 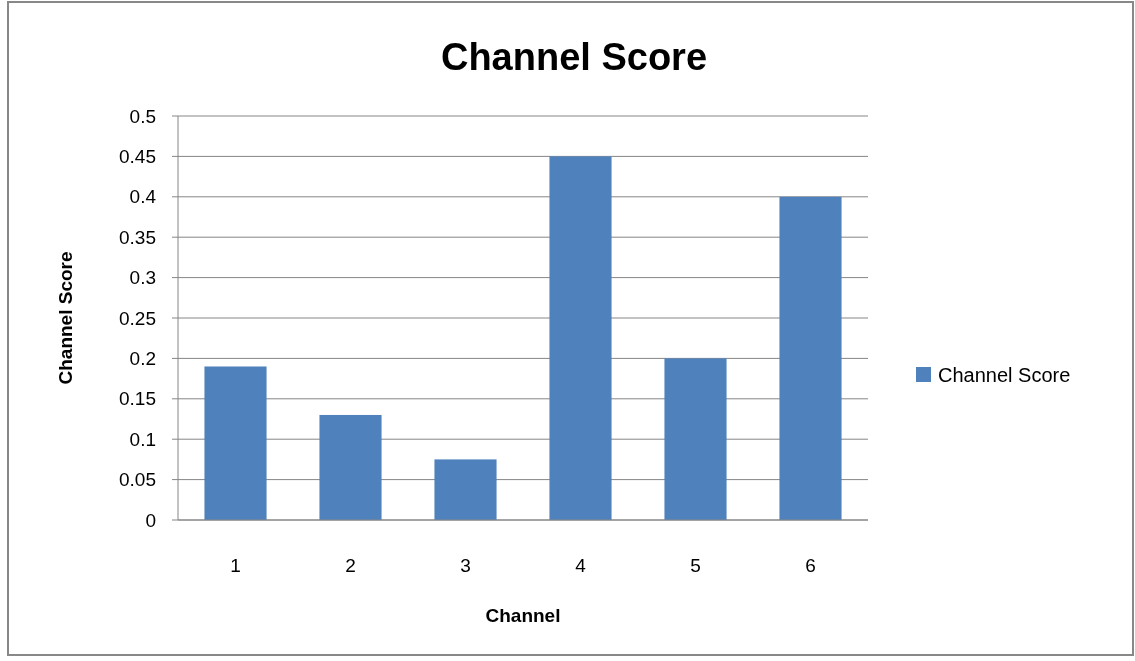 What do you see at coordinates (137, 237) in the screenshot?
I see `y-tick-label: 0.35` at bounding box center [137, 237].